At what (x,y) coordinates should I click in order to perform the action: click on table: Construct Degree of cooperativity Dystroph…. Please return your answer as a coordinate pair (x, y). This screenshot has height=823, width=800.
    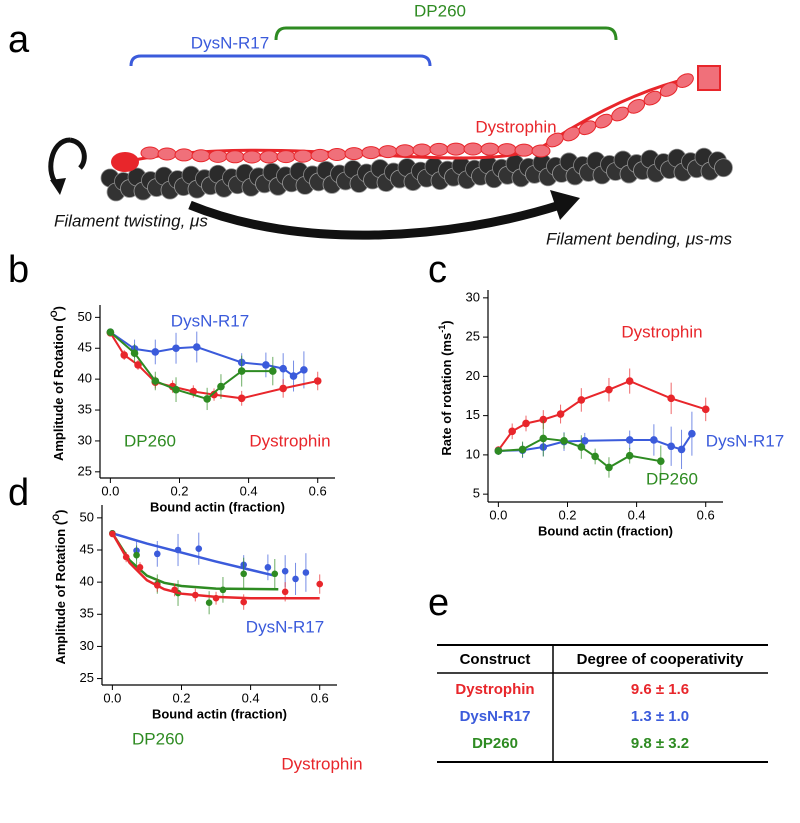
    Looking at the image, I should click on (602, 703).